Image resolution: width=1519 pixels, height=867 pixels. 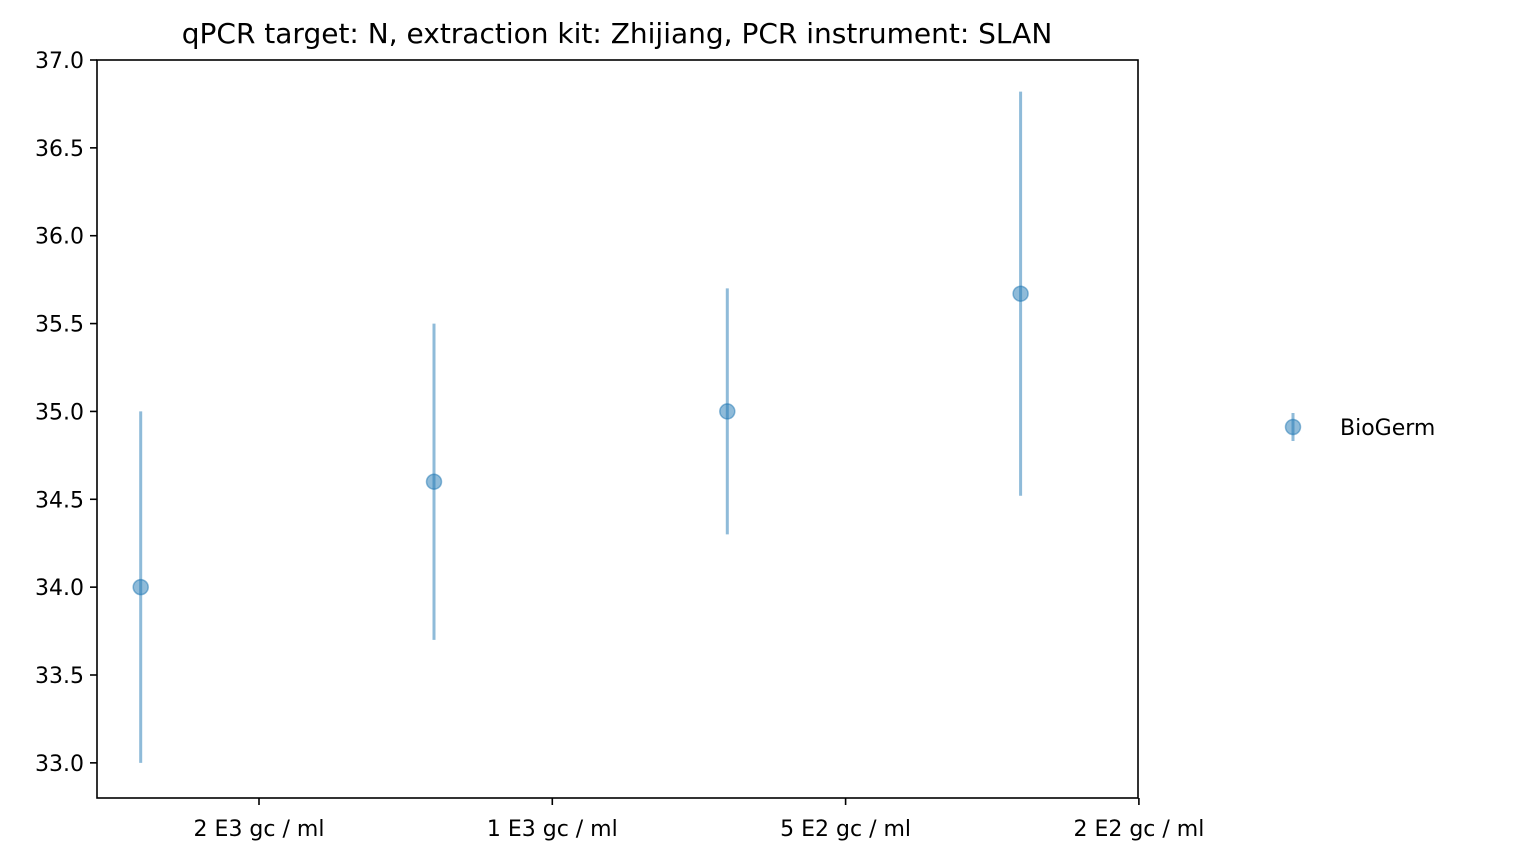 I want to click on x-tick-label: 5 E2 gc / ml, so click(x=845, y=829).